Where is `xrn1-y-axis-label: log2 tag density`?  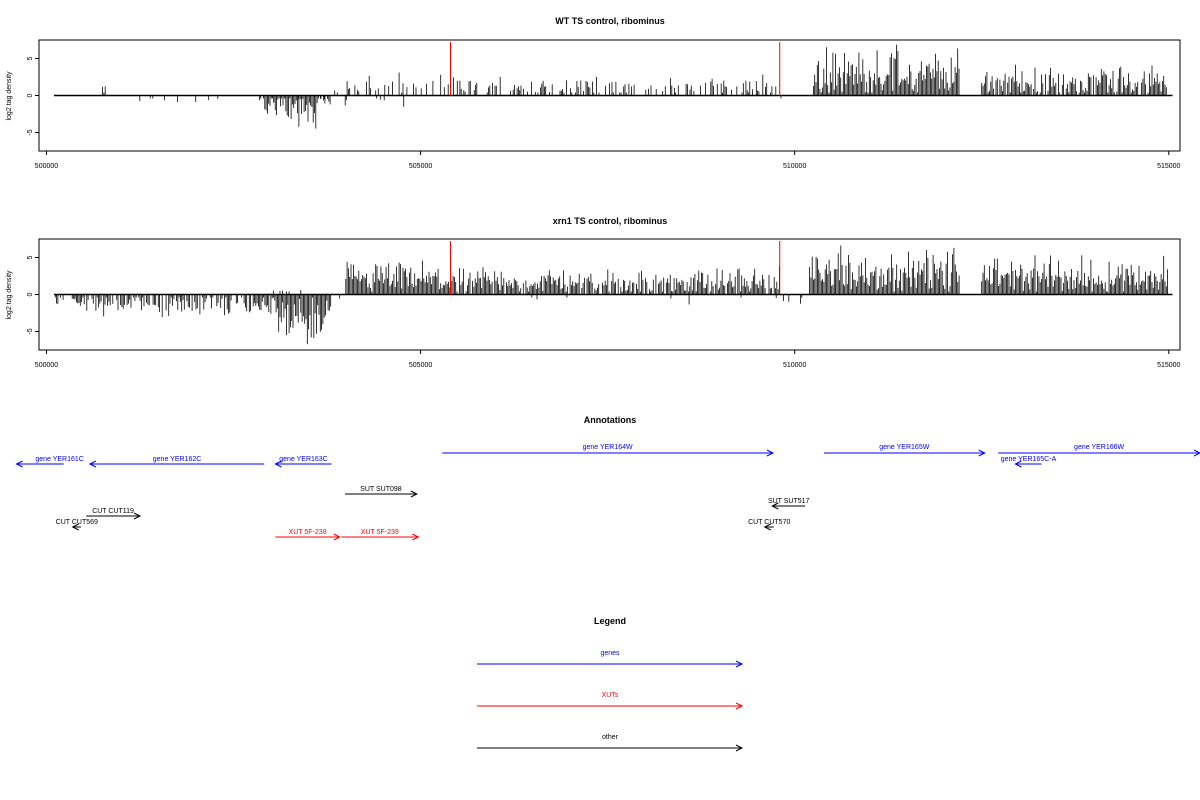 xrn1-y-axis-label: log2 tag density is located at coordinates (9, 295).